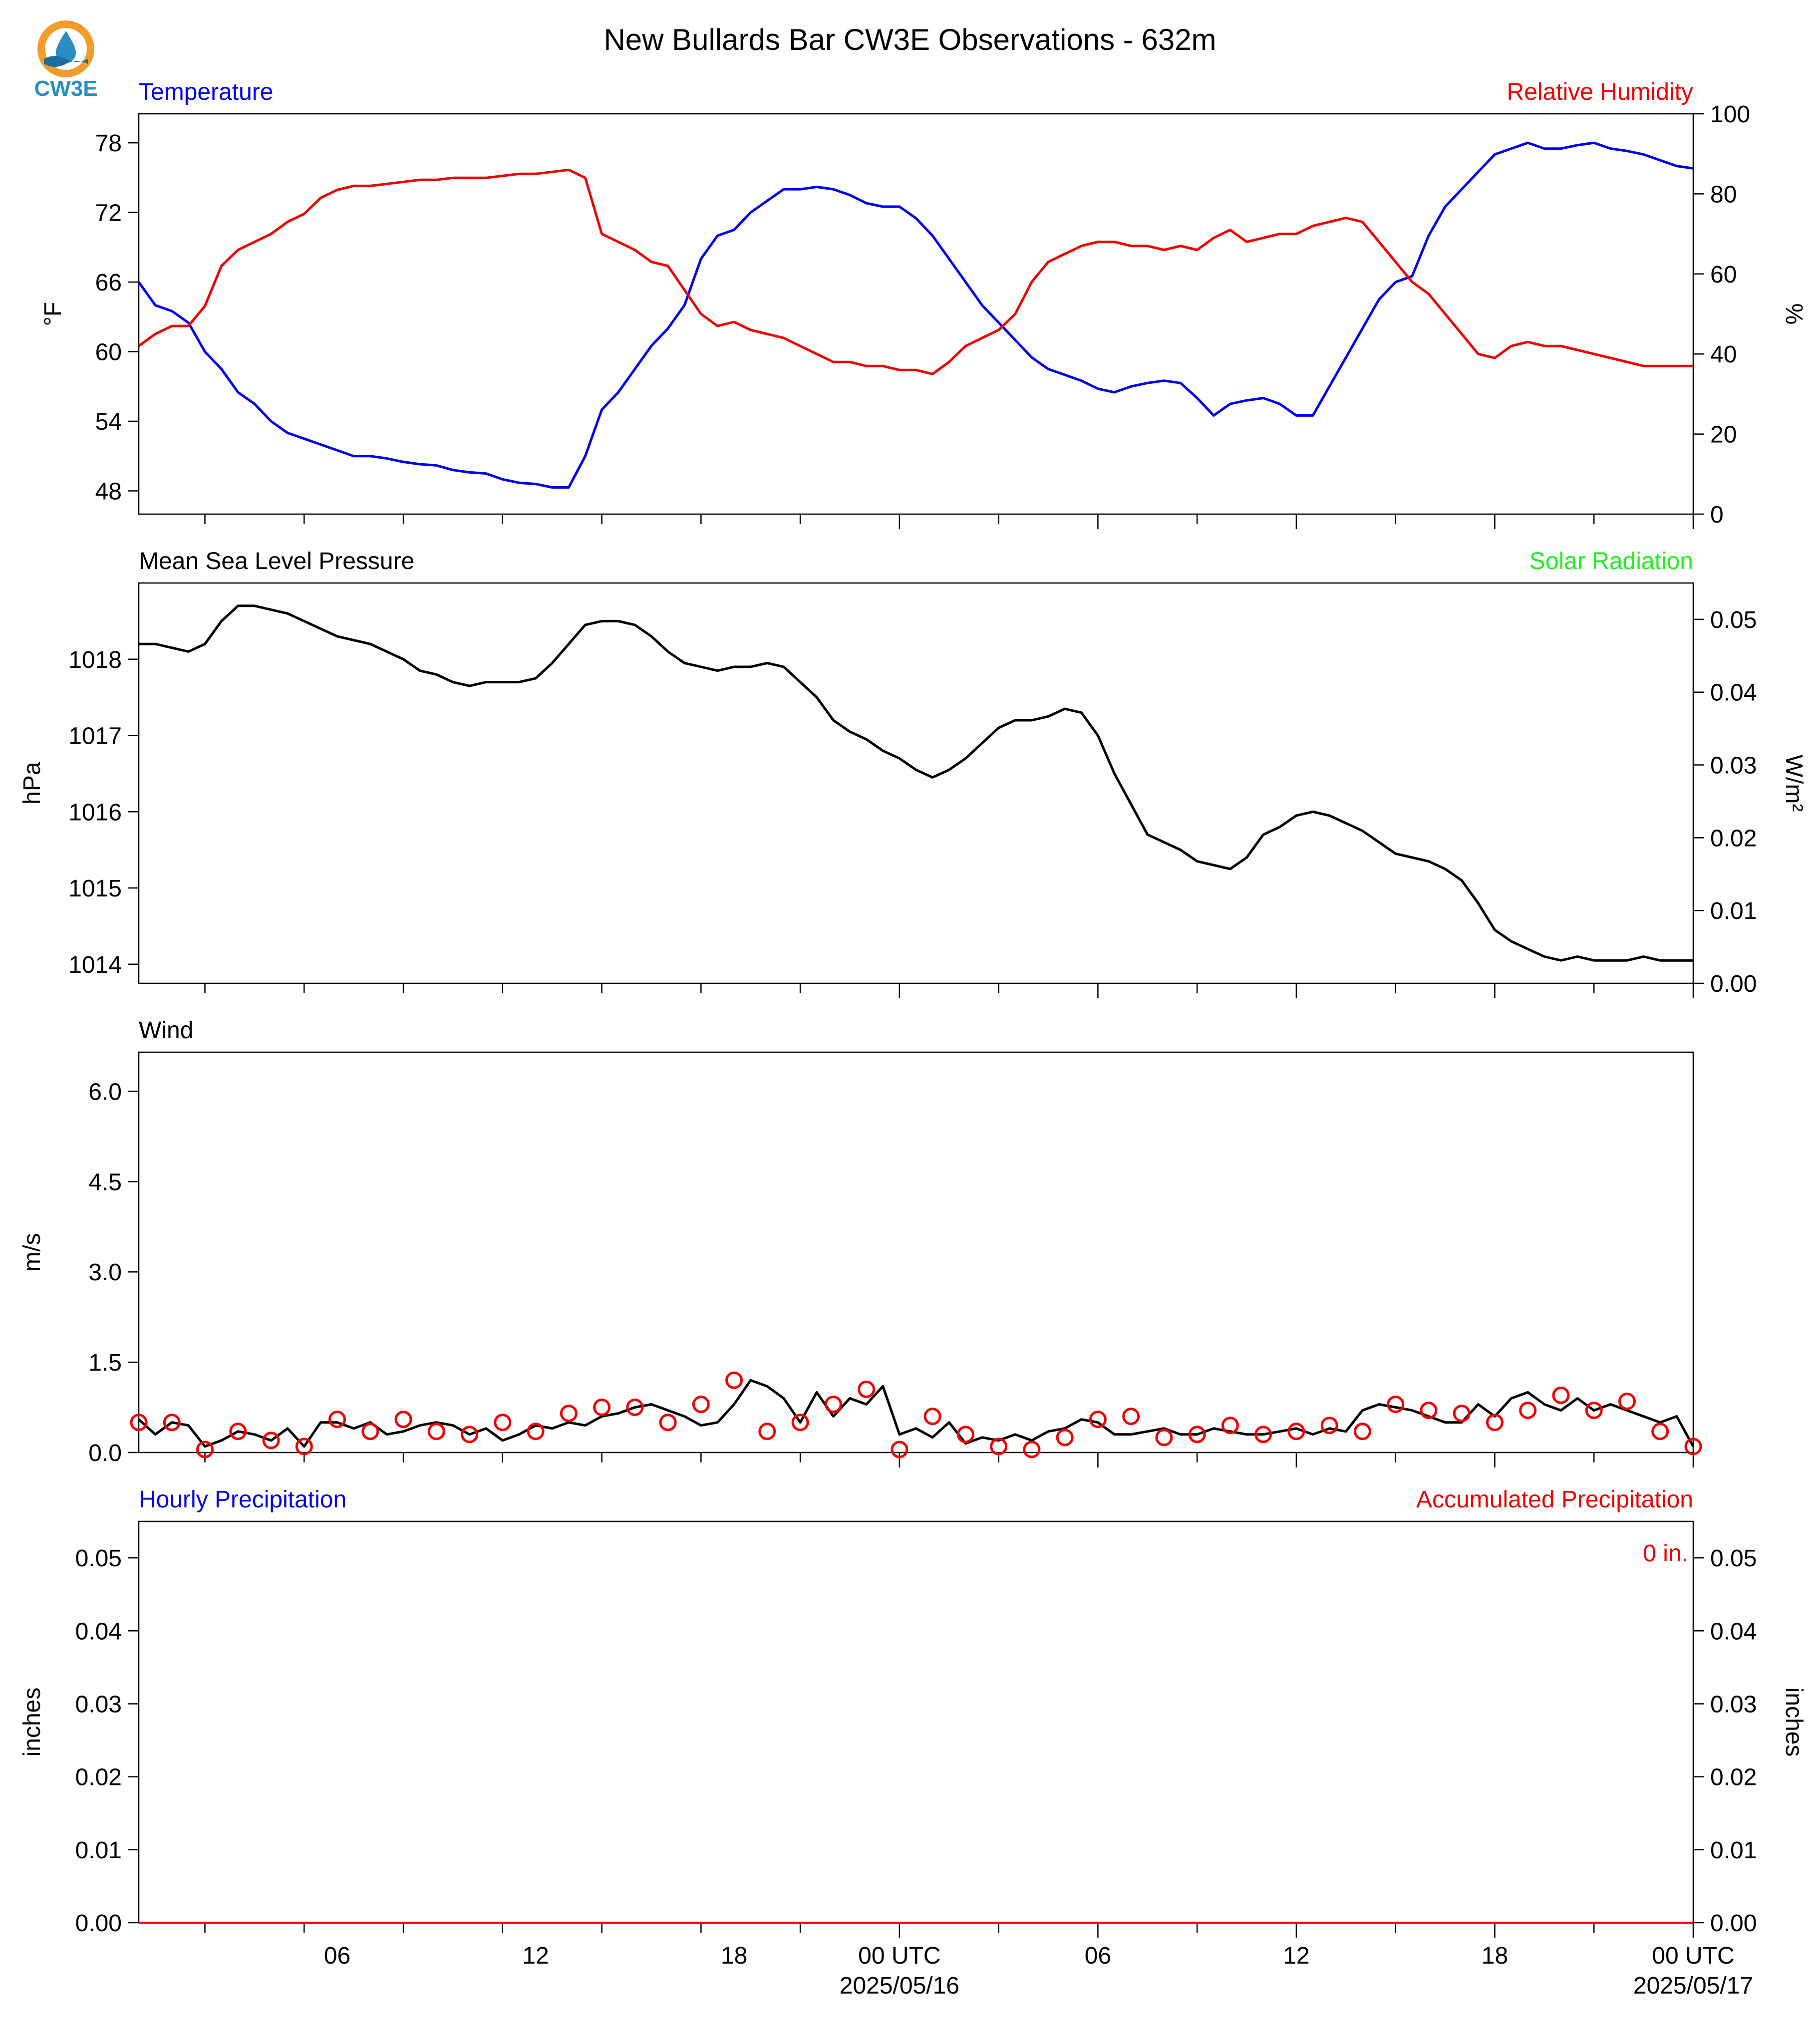 The height and width of the screenshot is (2028, 1820). Describe the element at coordinates (734, 1956) in the screenshot. I see `x-tick-label: 18` at that location.